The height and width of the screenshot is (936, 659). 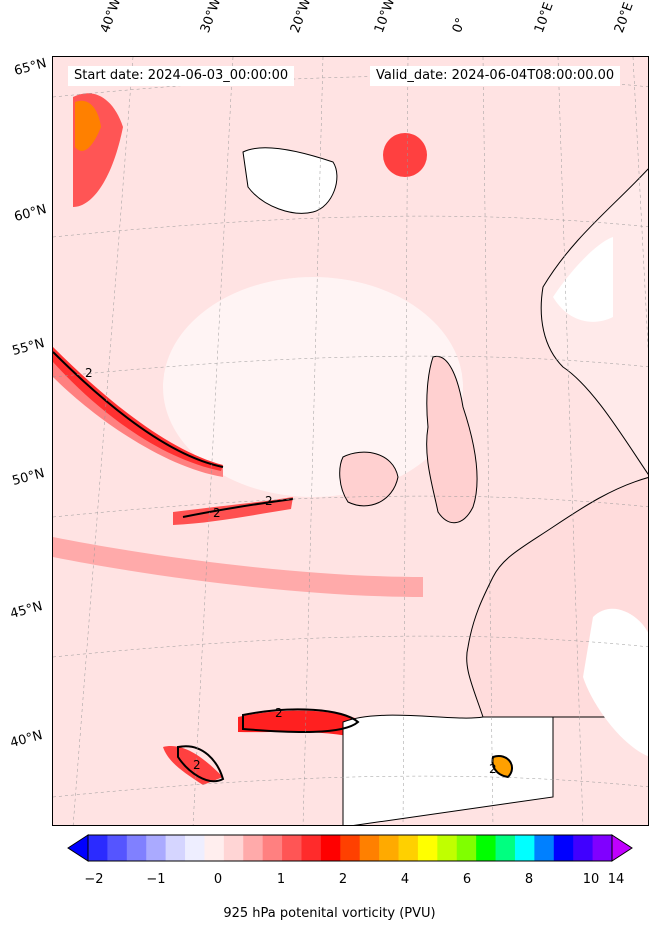 What do you see at coordinates (111, 17) in the screenshot?
I see `lon-label-40w: 40°W` at bounding box center [111, 17].